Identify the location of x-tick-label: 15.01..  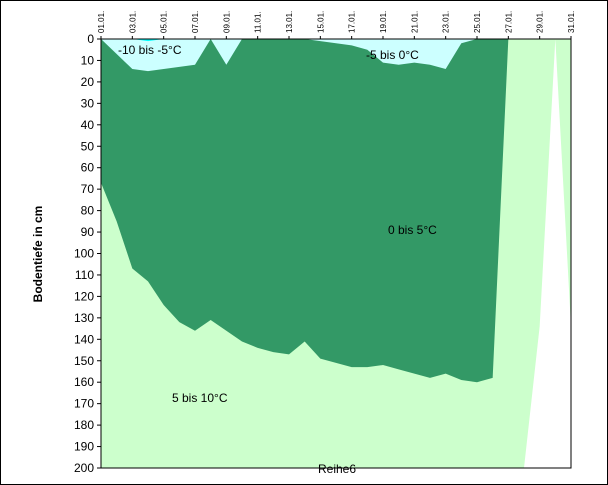
(320, 22).